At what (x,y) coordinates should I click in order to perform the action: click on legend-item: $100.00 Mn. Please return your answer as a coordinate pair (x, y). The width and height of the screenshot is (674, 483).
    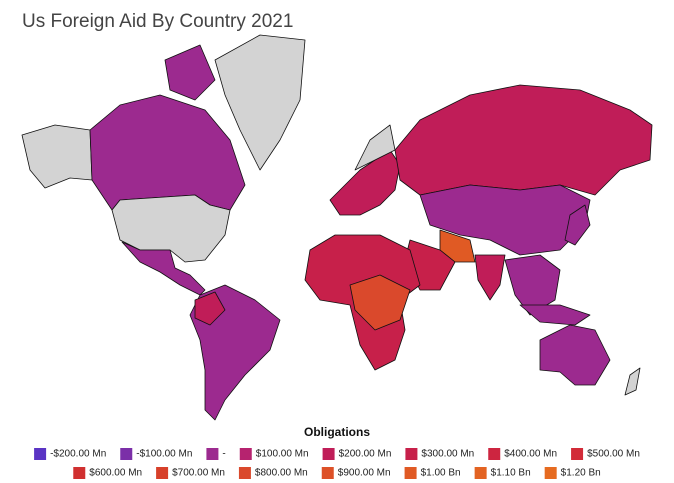
    Looking at the image, I should click on (274, 454).